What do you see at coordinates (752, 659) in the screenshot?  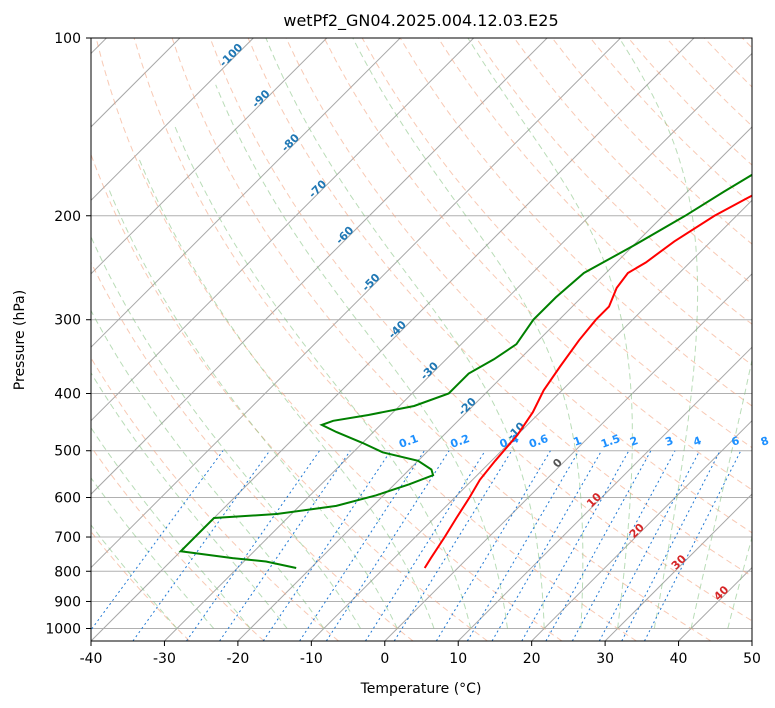 I see `x-tick-label: 50` at bounding box center [752, 659].